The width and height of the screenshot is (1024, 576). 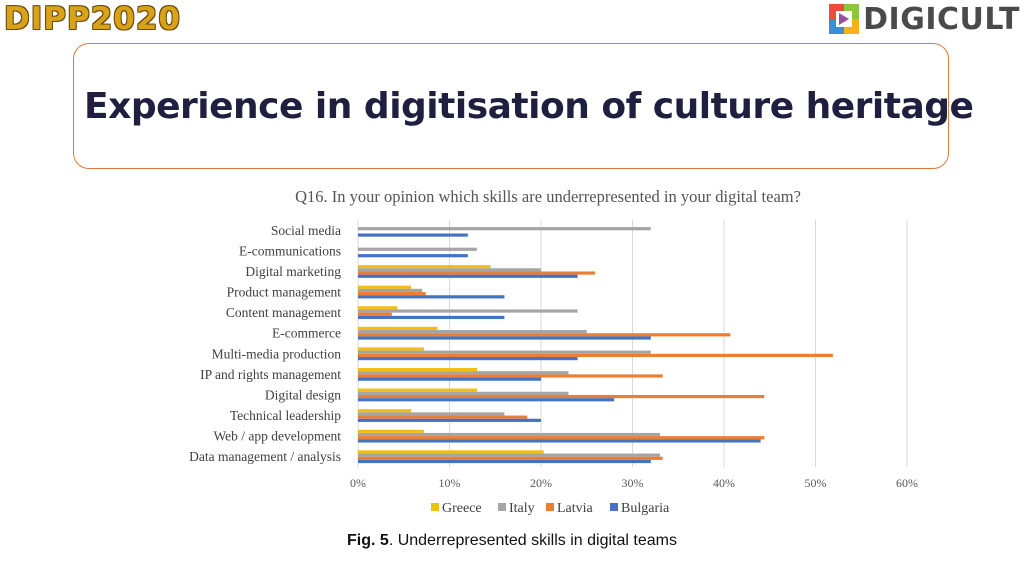 What do you see at coordinates (368, 540) in the screenshot?
I see `caption-label: Fig. 5` at bounding box center [368, 540].